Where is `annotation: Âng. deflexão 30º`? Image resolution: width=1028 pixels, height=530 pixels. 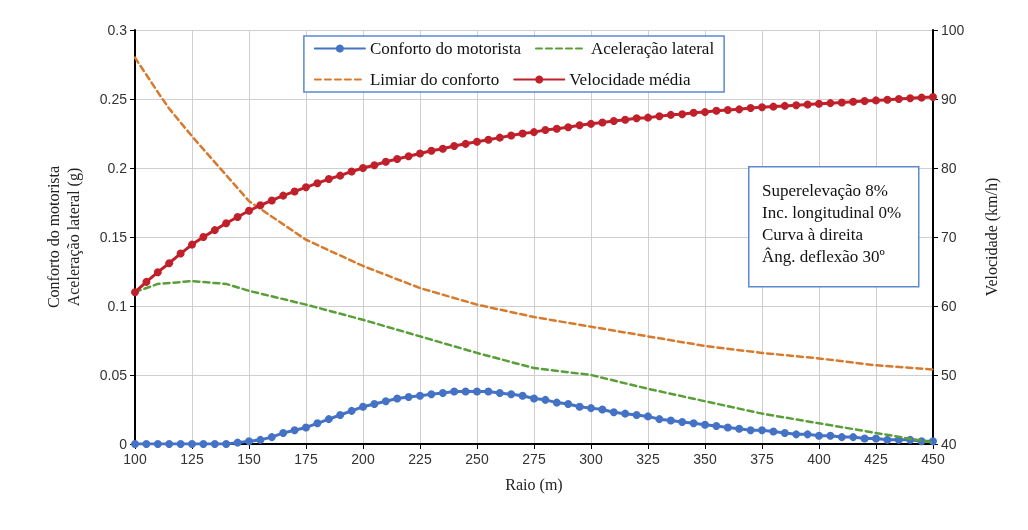 annotation: Âng. deflexão 30º is located at coordinates (823, 256).